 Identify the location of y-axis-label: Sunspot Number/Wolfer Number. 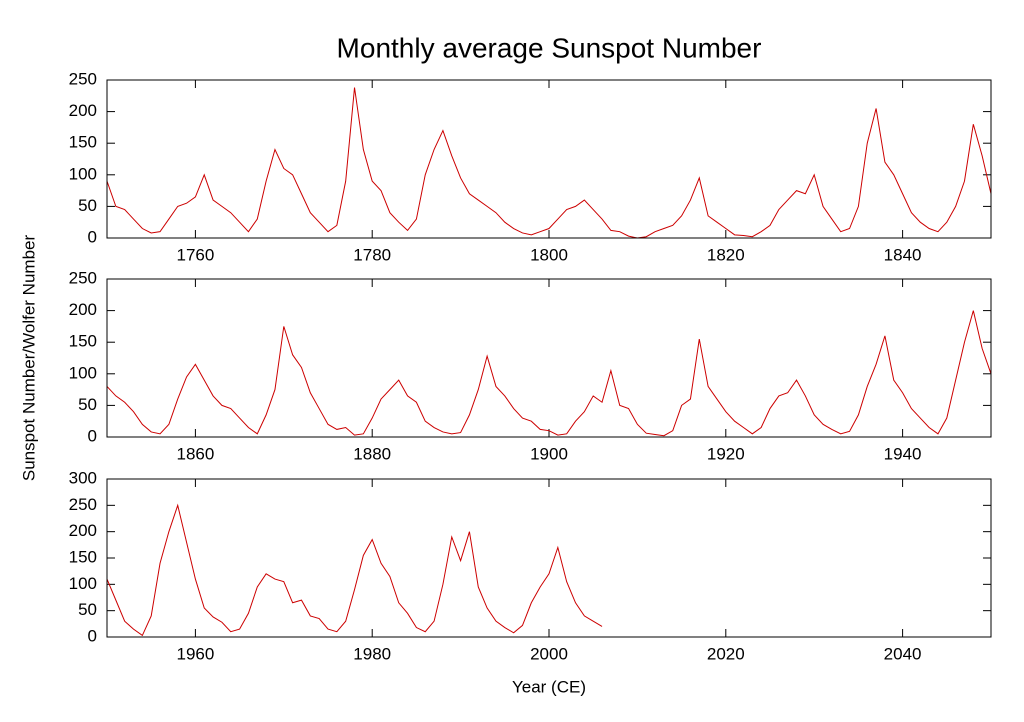
(28, 358).